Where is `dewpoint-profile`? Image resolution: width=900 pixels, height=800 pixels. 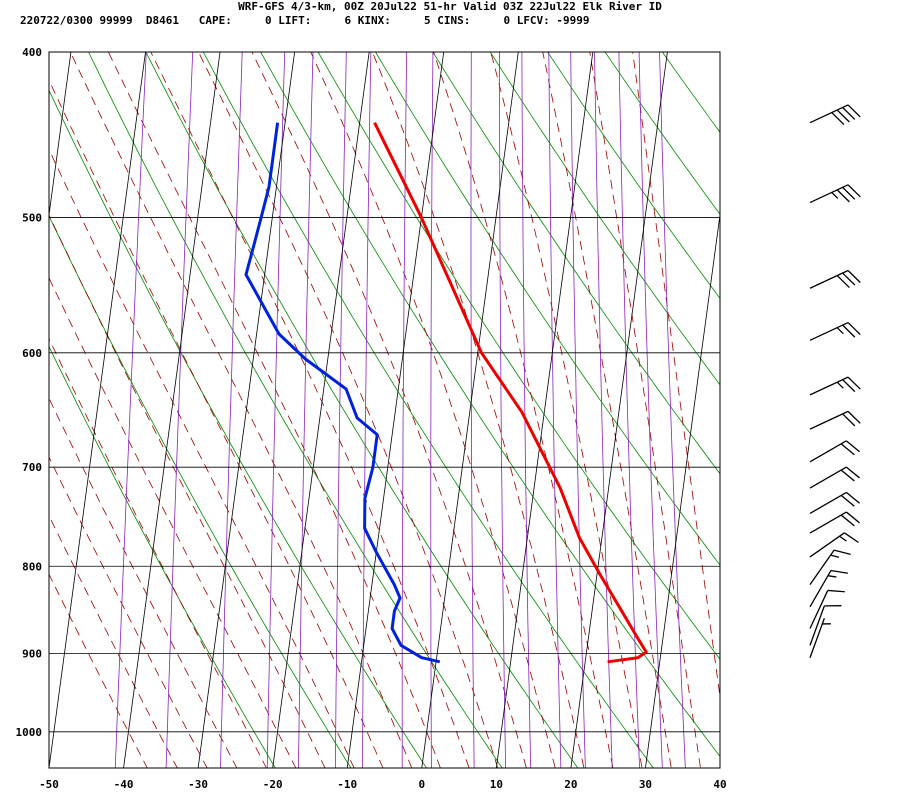
dewpoint-profile is located at coordinates (342, 393).